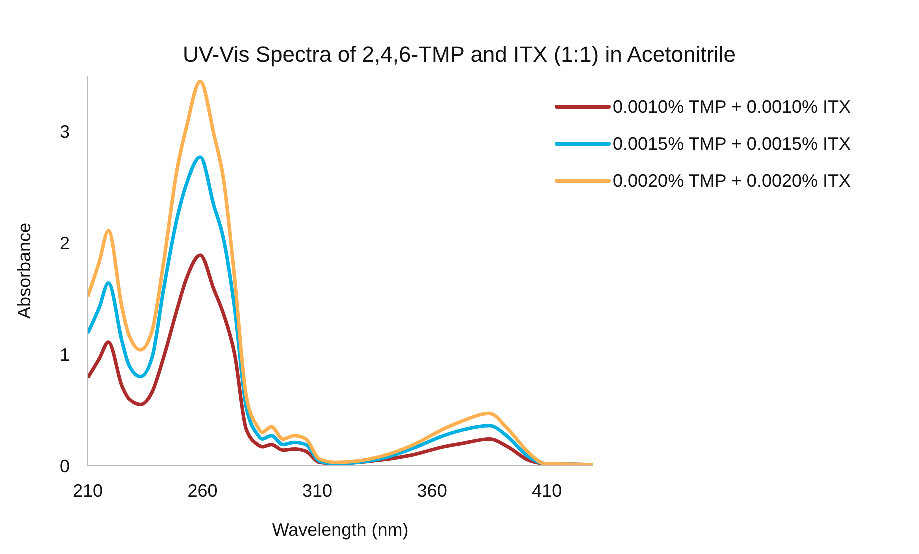  I want to click on y-tick-label: 1, so click(65, 354).